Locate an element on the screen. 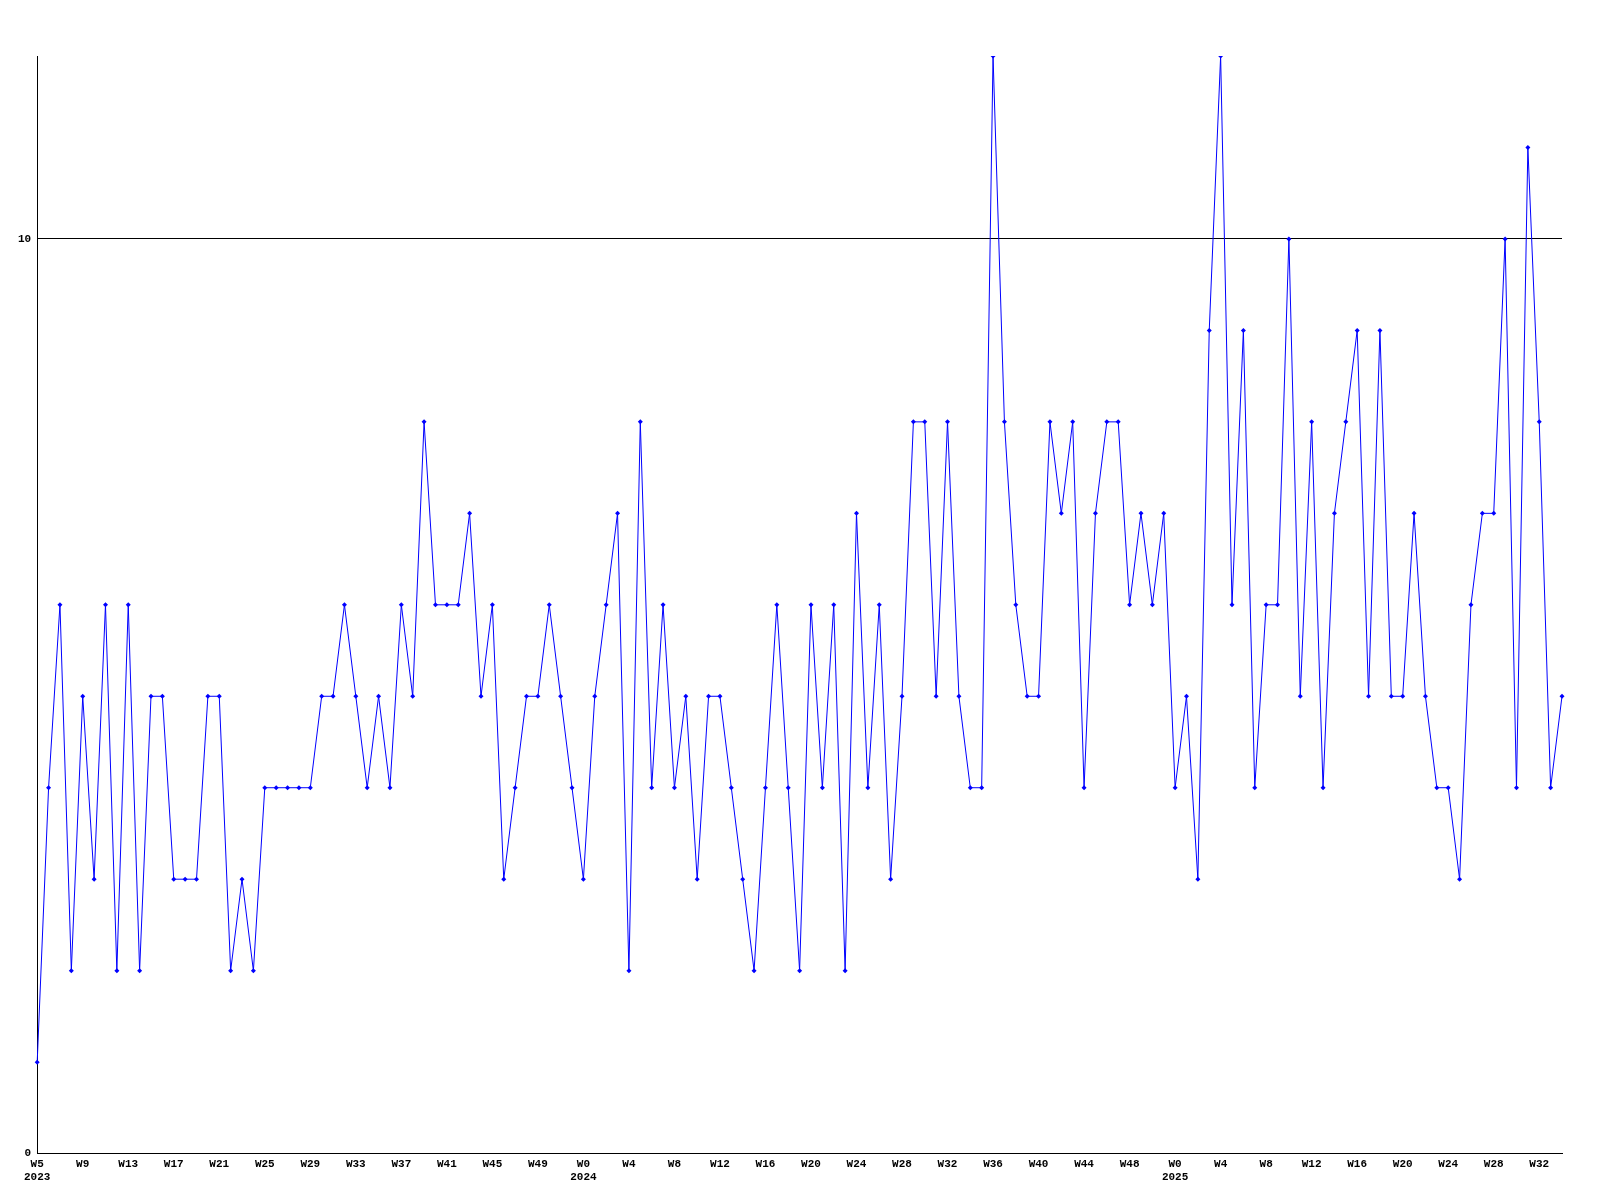 This screenshot has height=1200, width=1600. x-tick-label: W36 is located at coordinates (993, 1163).